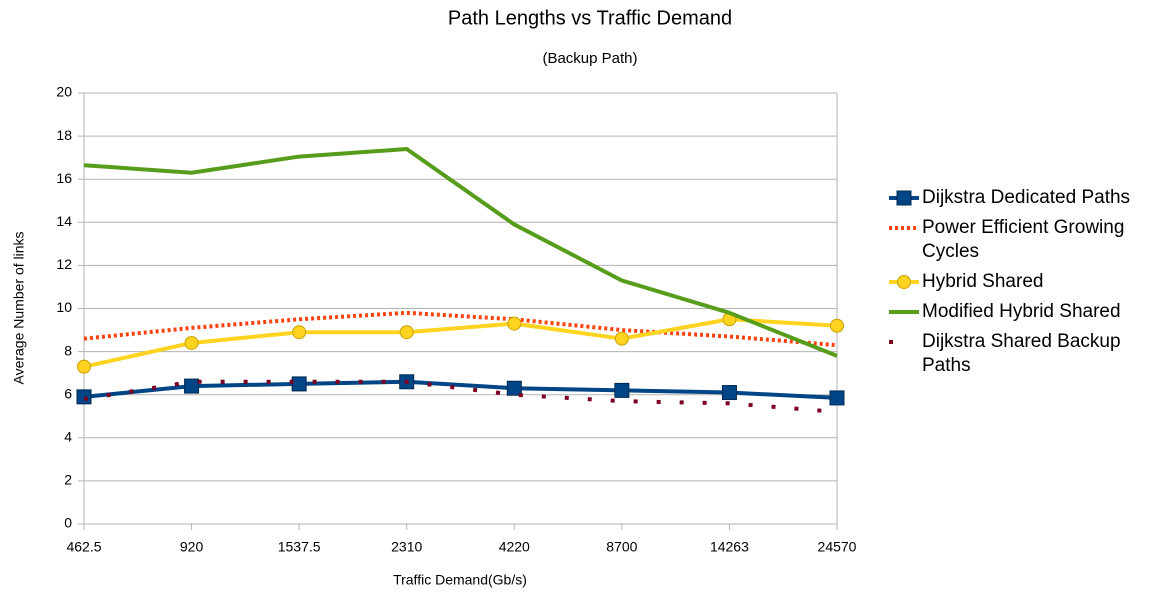  Describe the element at coordinates (1021, 311) in the screenshot. I see `legend-label: Modified Hybrid Shared` at that location.